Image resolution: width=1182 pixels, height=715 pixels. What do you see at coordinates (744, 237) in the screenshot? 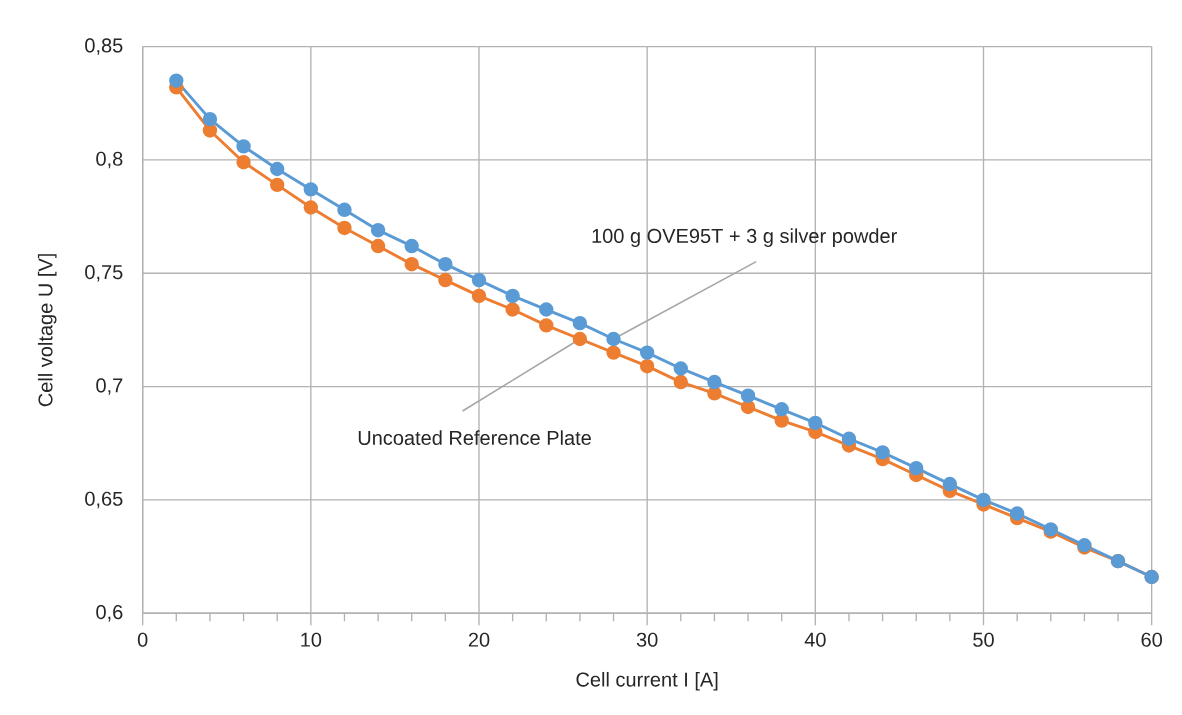
I see `annotation: 100 g OVE95T + 3 g silver powder` at bounding box center [744, 237].